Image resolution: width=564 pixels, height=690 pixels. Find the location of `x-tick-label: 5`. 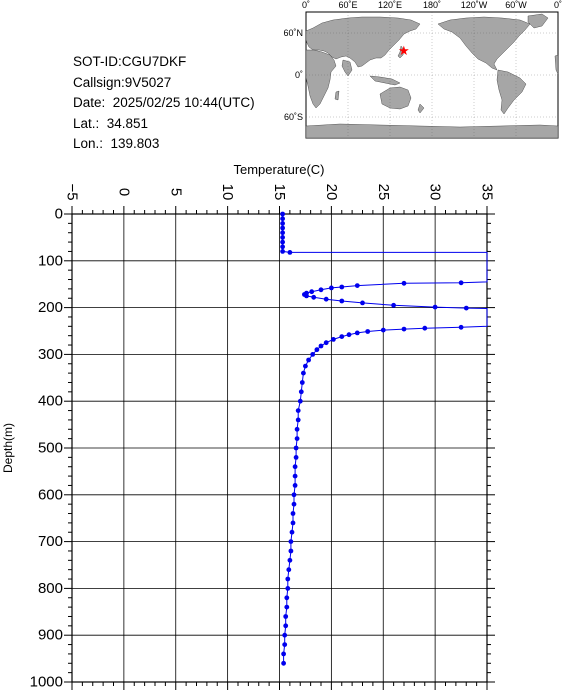

x-tick-label: 5 is located at coordinates (175, 192).